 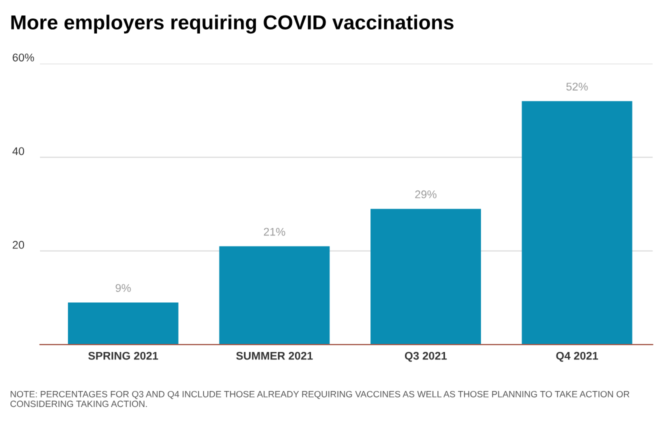 What do you see at coordinates (425, 194) in the screenshot?
I see `data-label: 29%` at bounding box center [425, 194].